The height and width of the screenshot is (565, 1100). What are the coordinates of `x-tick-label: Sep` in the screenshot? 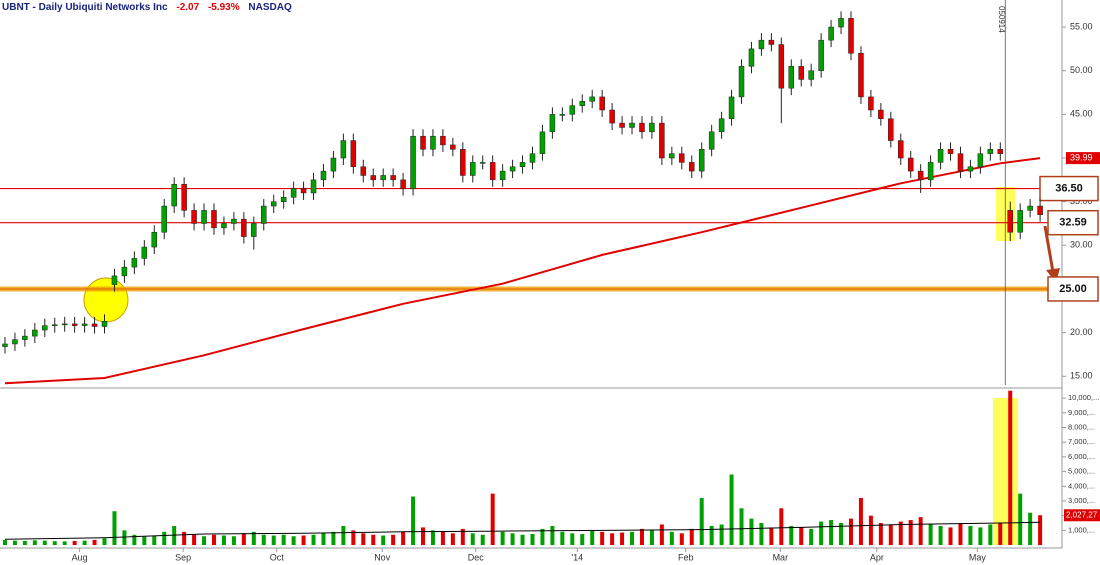 It's located at (183, 557).